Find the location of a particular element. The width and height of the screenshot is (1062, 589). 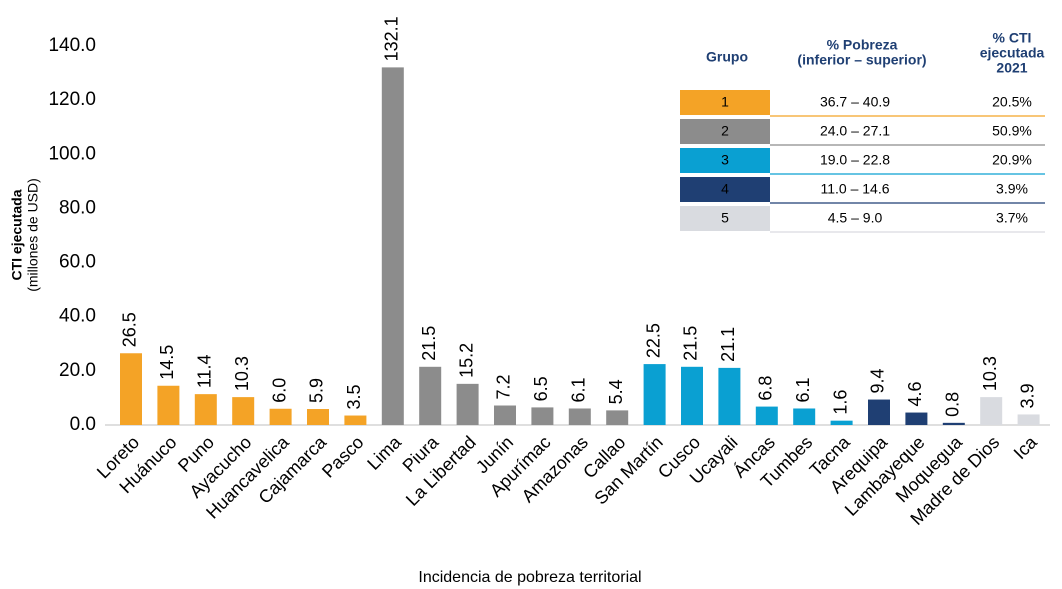

group-label: 2 is located at coordinates (725, 131).